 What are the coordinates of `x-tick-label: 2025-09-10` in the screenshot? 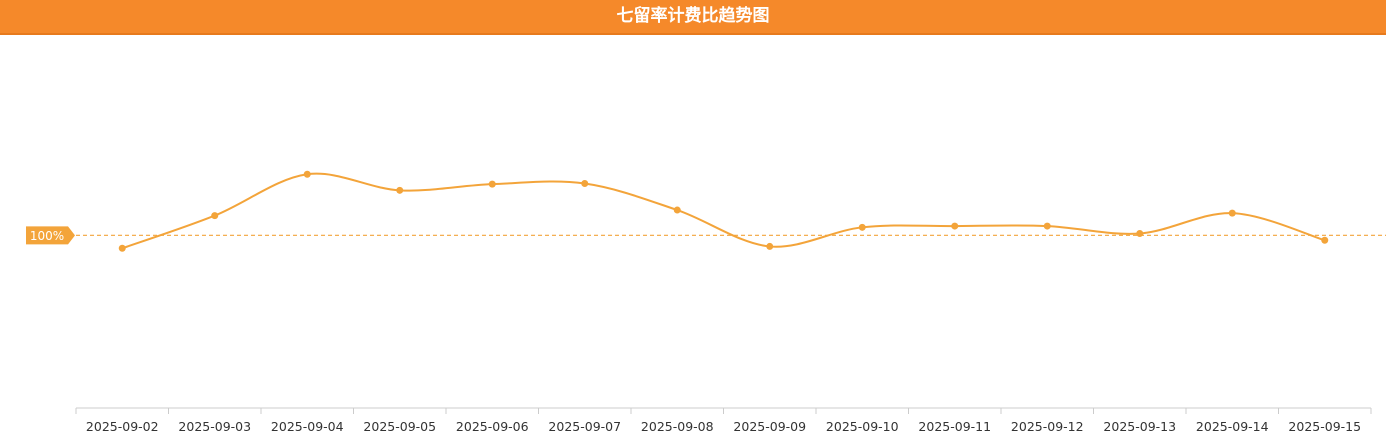 It's located at (862, 426).